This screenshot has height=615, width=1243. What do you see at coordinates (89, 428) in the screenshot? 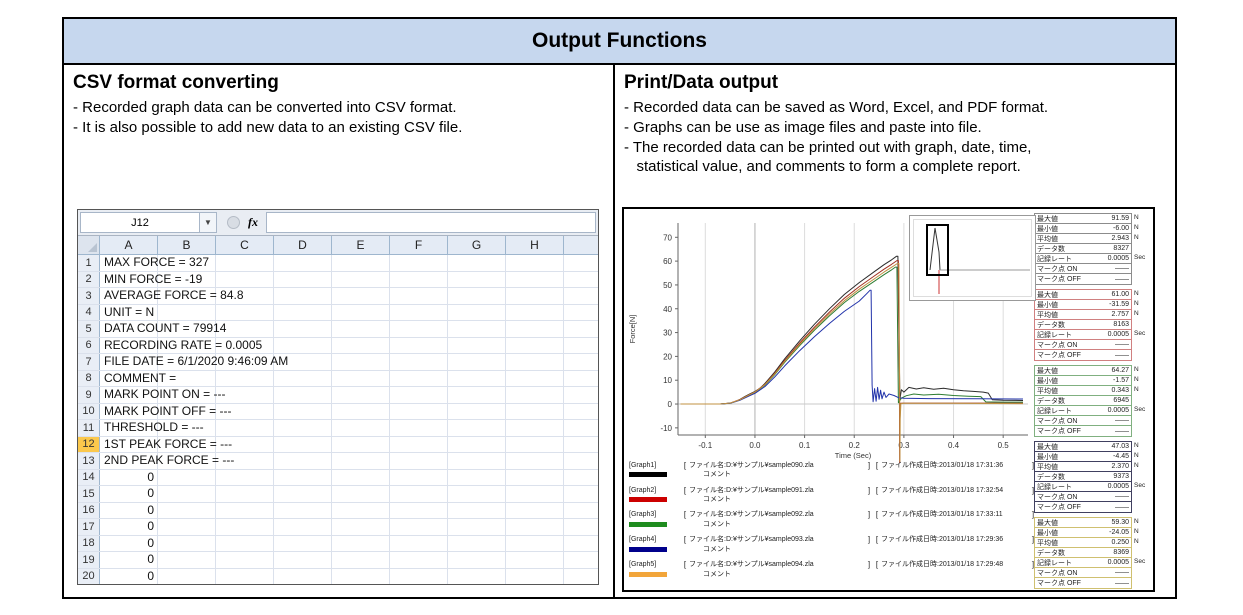
I see `excel-row-number: 11` at bounding box center [89, 428].